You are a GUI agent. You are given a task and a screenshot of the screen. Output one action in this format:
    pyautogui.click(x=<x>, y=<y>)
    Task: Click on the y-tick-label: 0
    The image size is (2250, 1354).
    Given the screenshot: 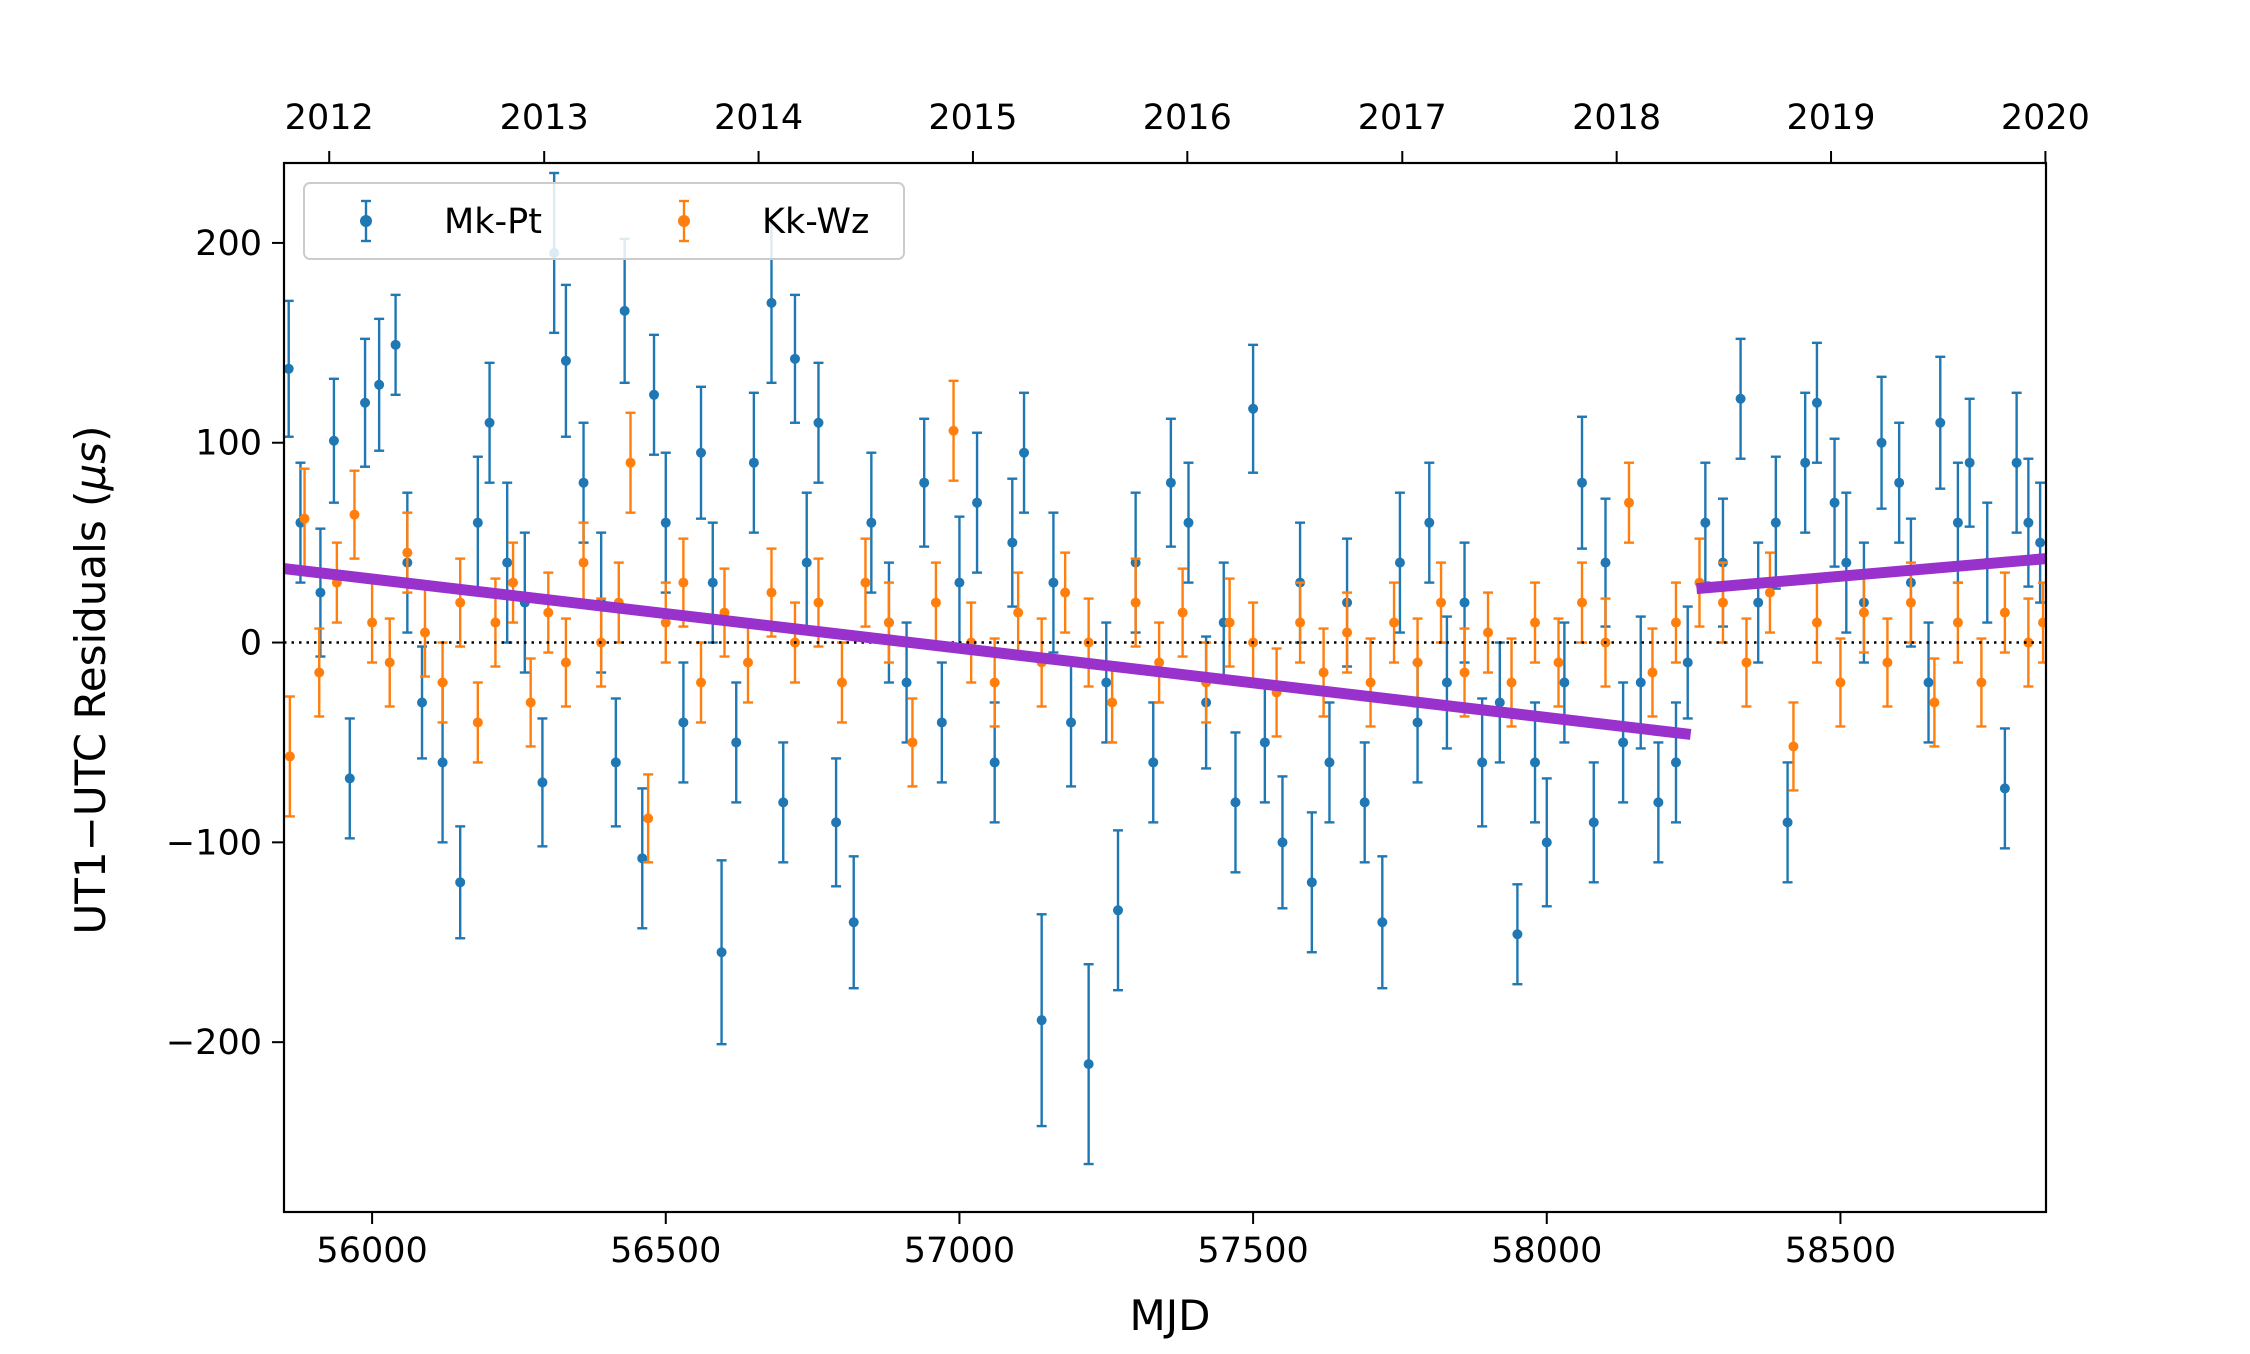 What is the action you would take?
    pyautogui.click(x=251, y=644)
    